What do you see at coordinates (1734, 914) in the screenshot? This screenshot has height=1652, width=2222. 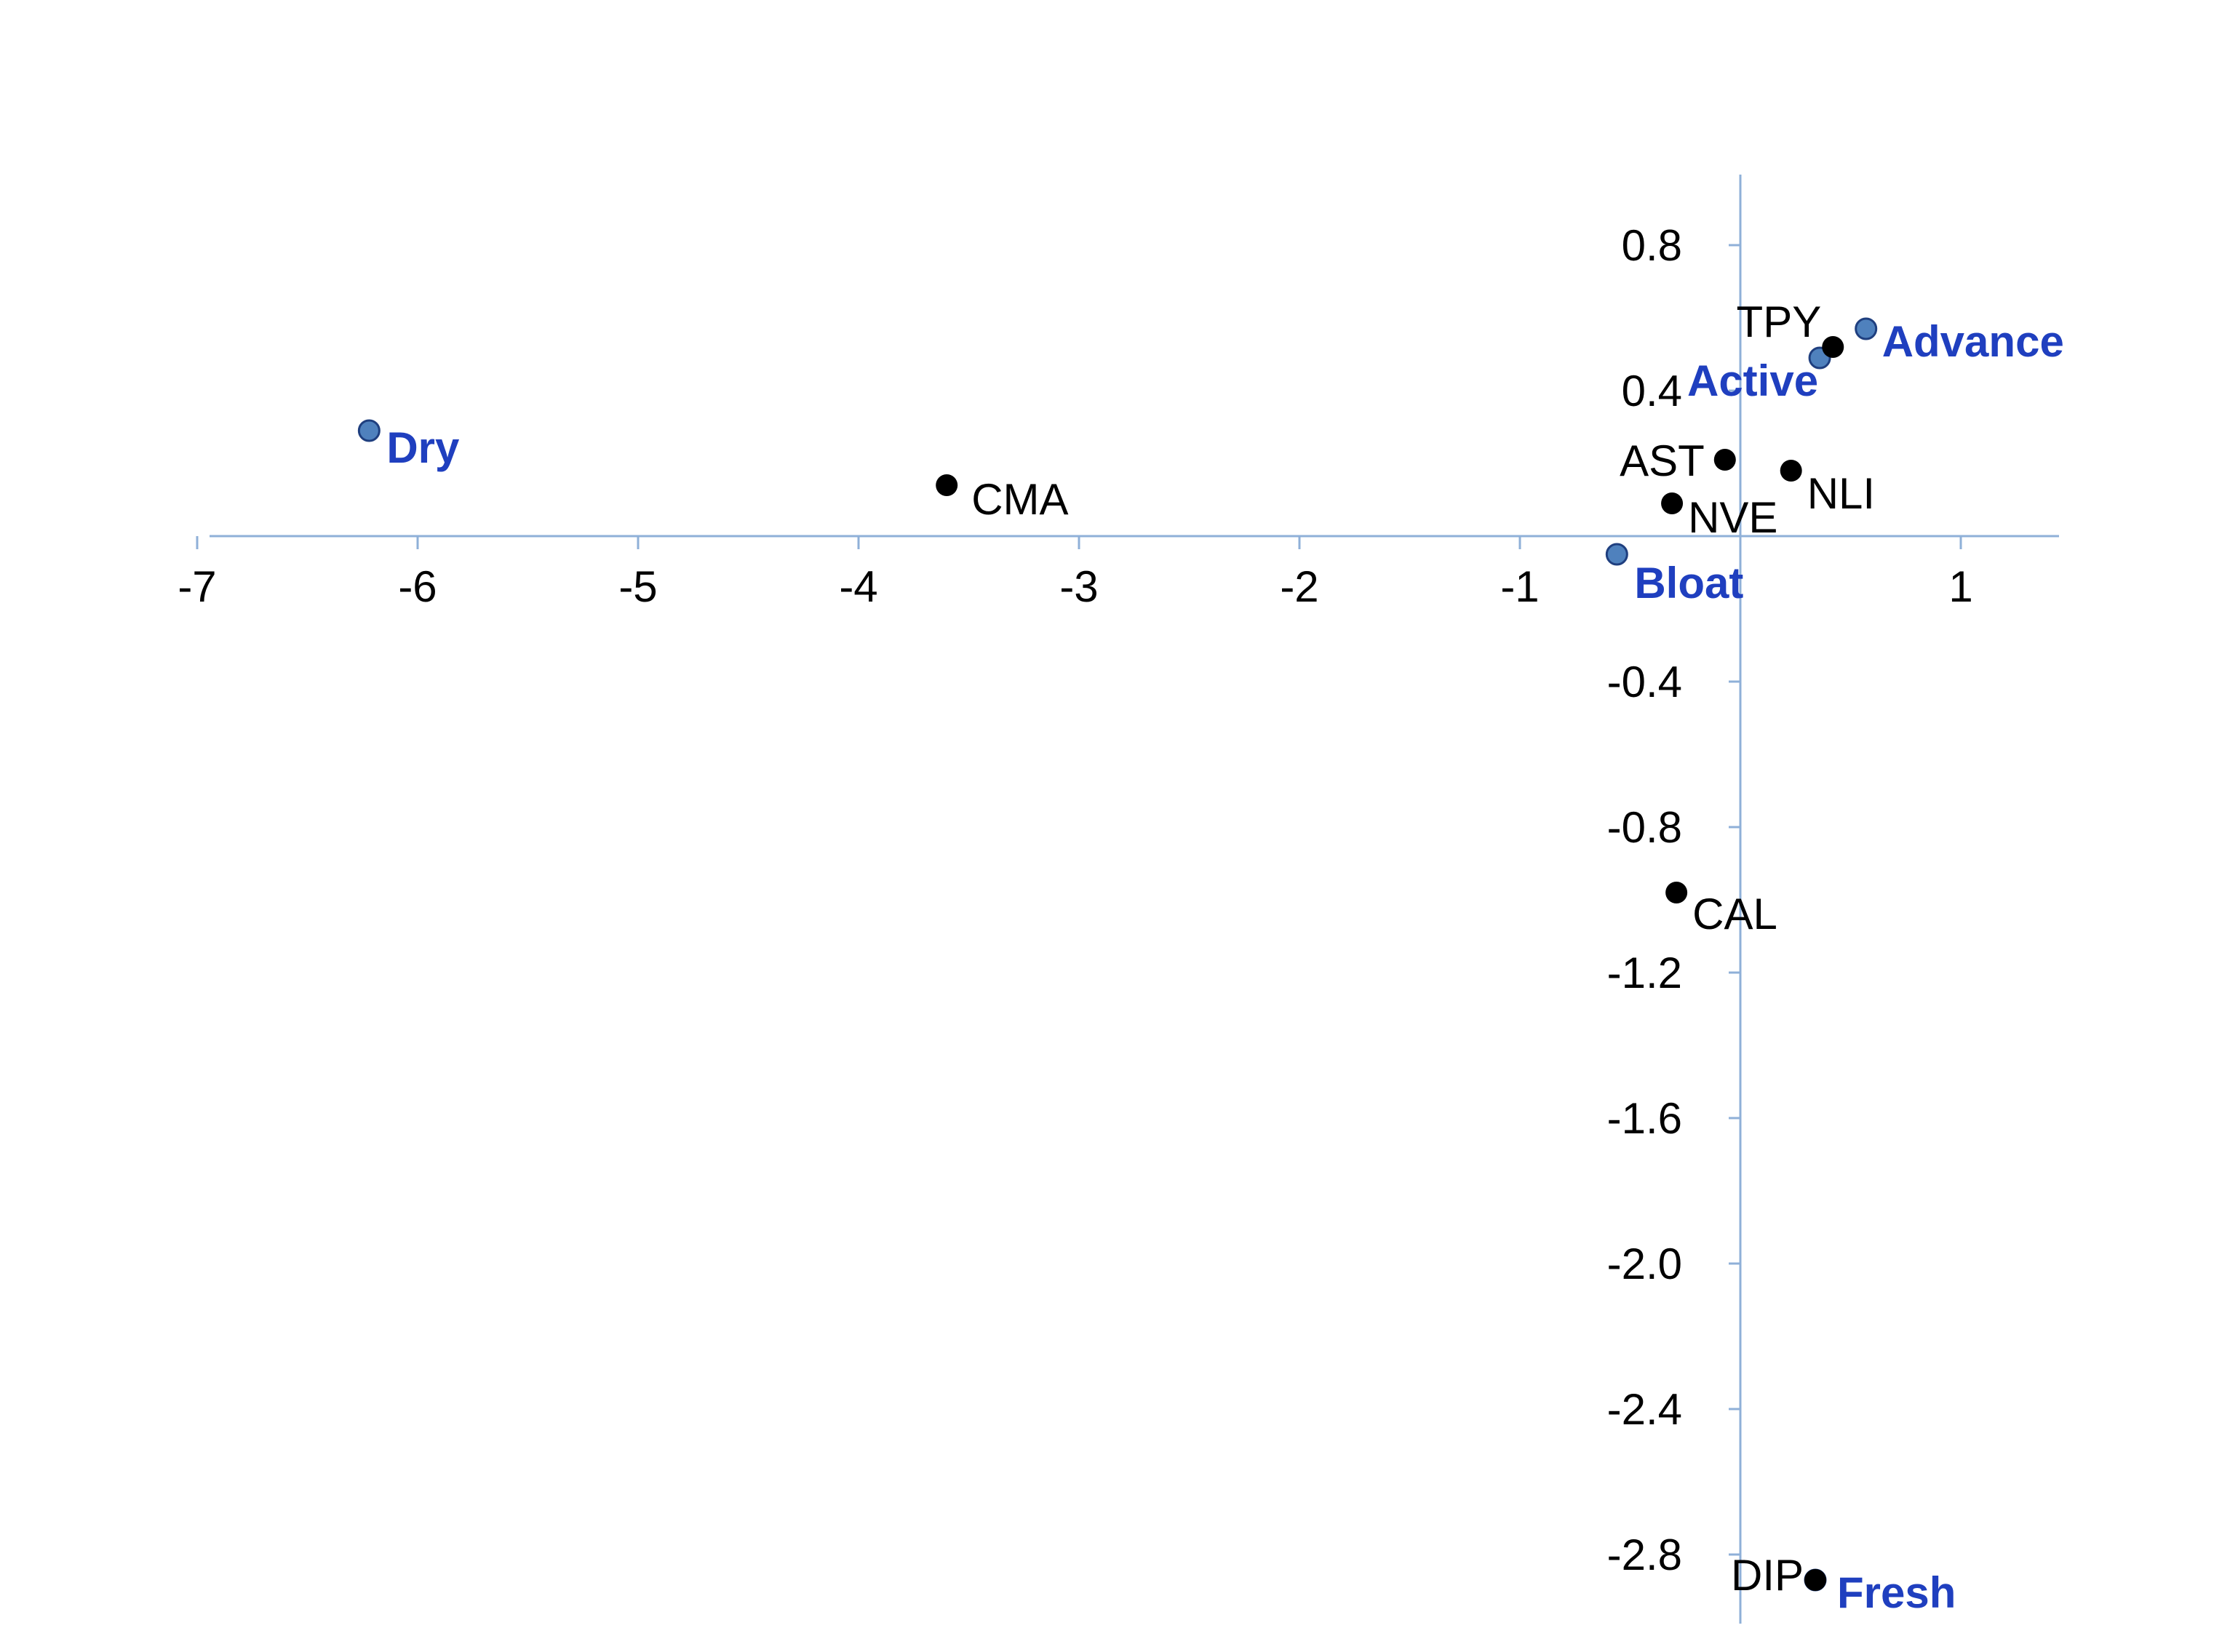 I see `variable-label-cal: CAL` at bounding box center [1734, 914].